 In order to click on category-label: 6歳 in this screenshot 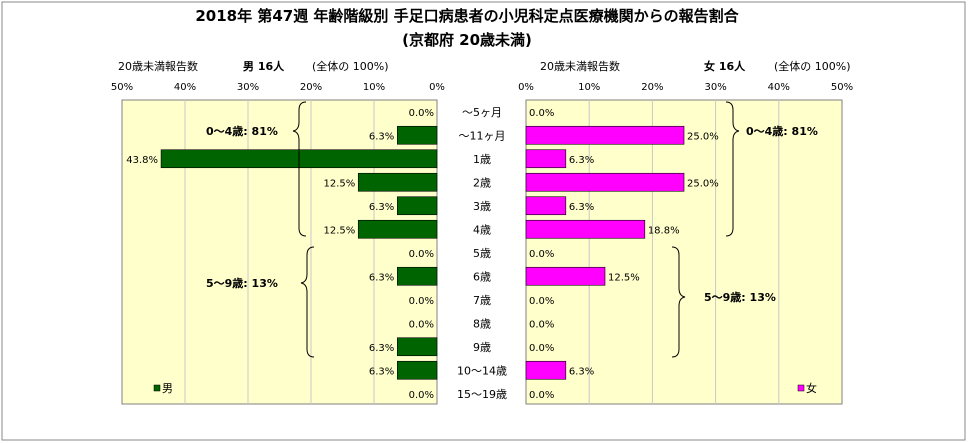, I will do `click(482, 276)`.